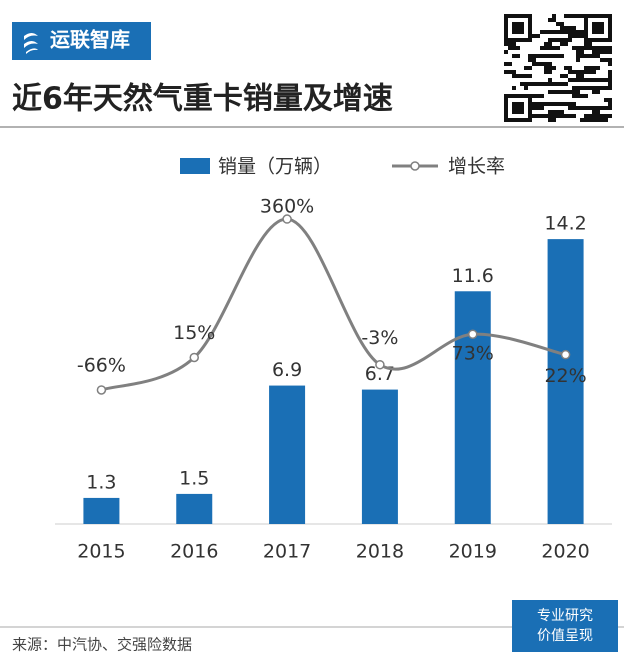 The width and height of the screenshot is (624, 665). Describe the element at coordinates (195, 166) in the screenshot. I see `legend-swatch` at that location.